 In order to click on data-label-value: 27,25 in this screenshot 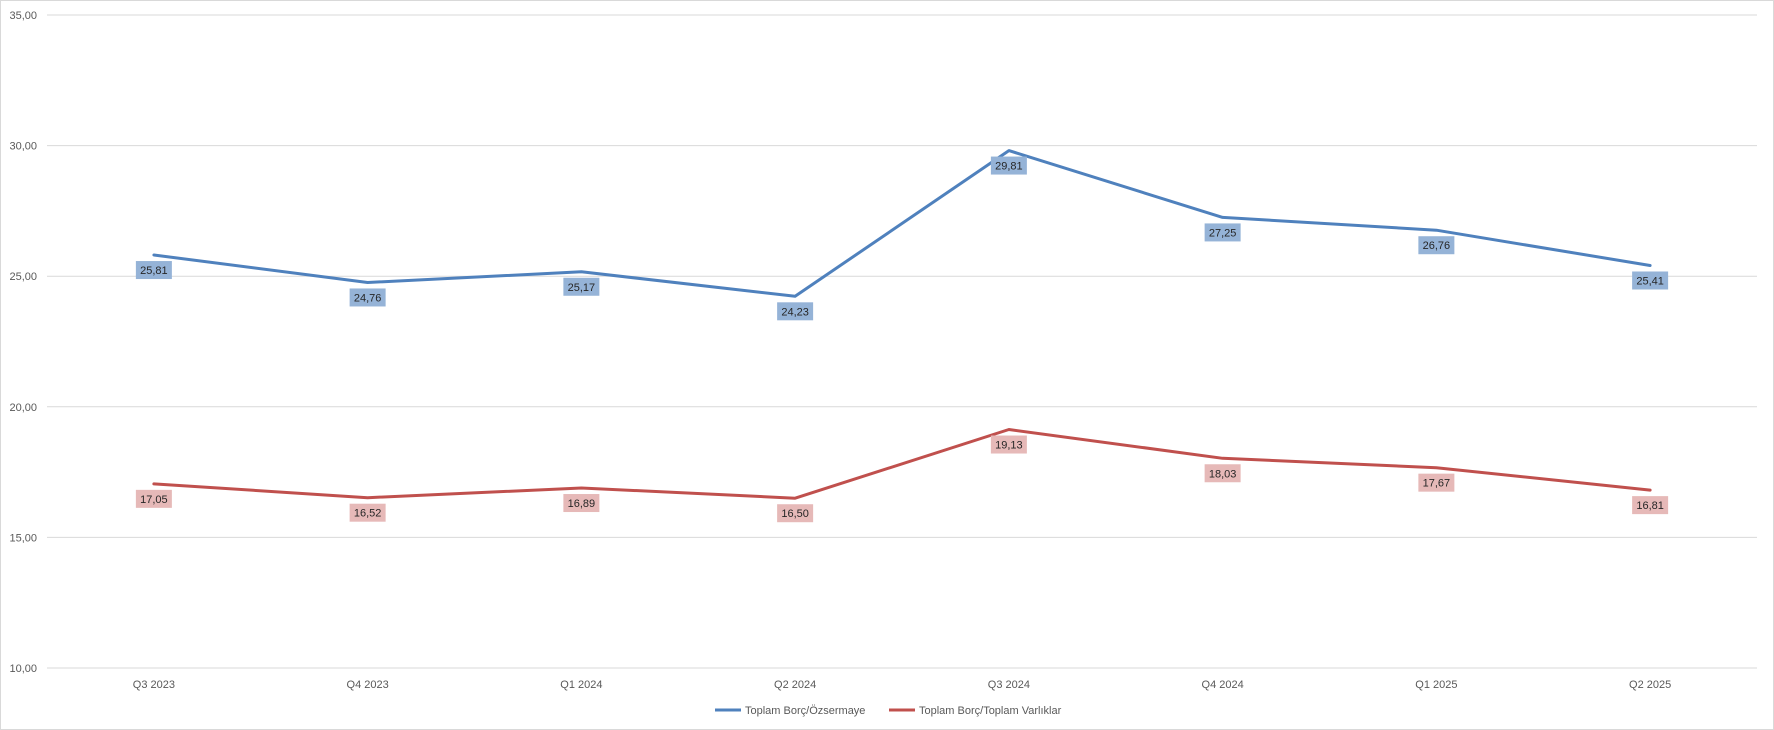, I will do `click(1223, 233)`.